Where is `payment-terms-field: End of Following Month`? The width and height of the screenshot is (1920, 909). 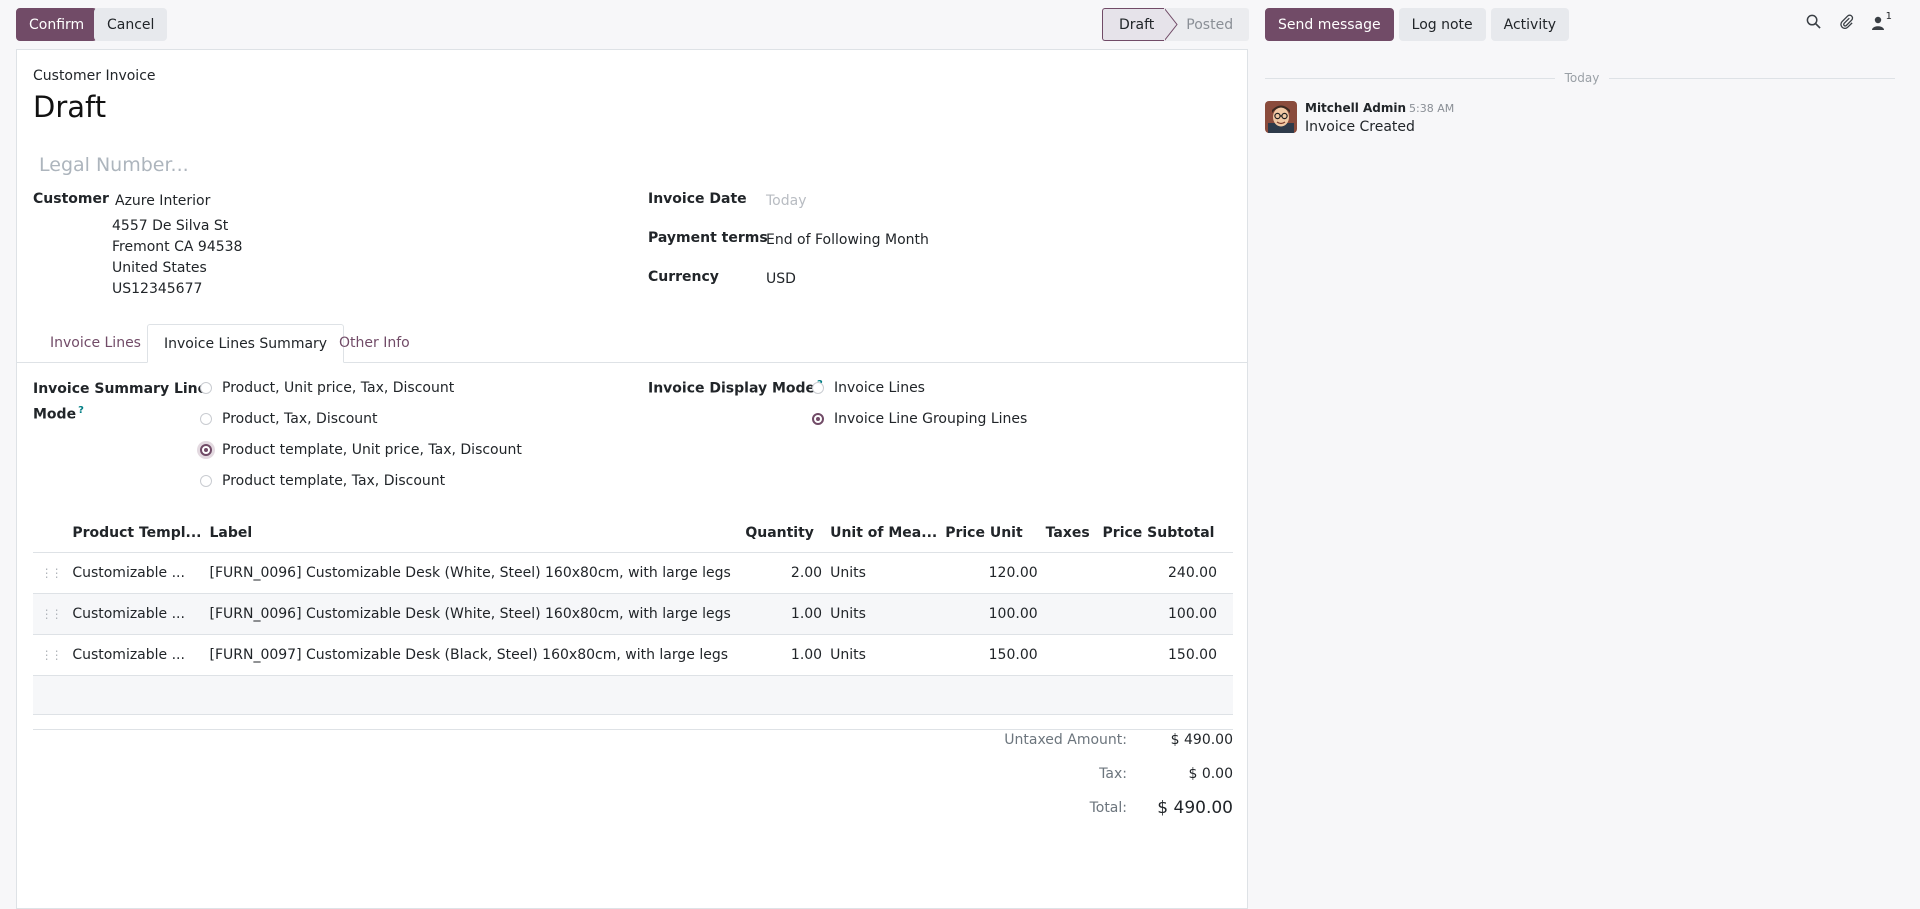
payment-terms-field: End of Following Month is located at coordinates (847, 240).